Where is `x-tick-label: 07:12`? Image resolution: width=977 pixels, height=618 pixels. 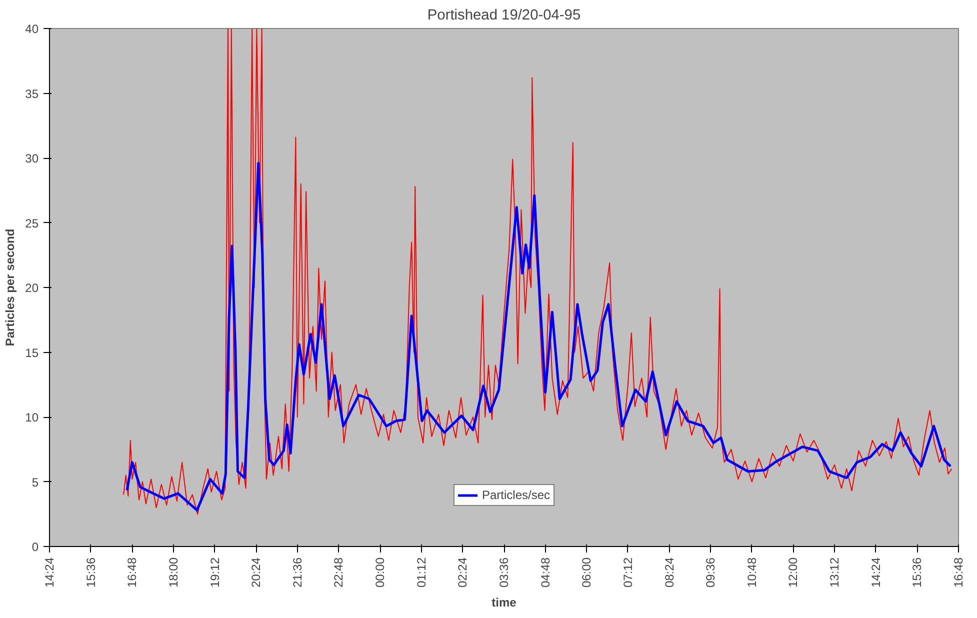
x-tick-label: 07:12 is located at coordinates (627, 572).